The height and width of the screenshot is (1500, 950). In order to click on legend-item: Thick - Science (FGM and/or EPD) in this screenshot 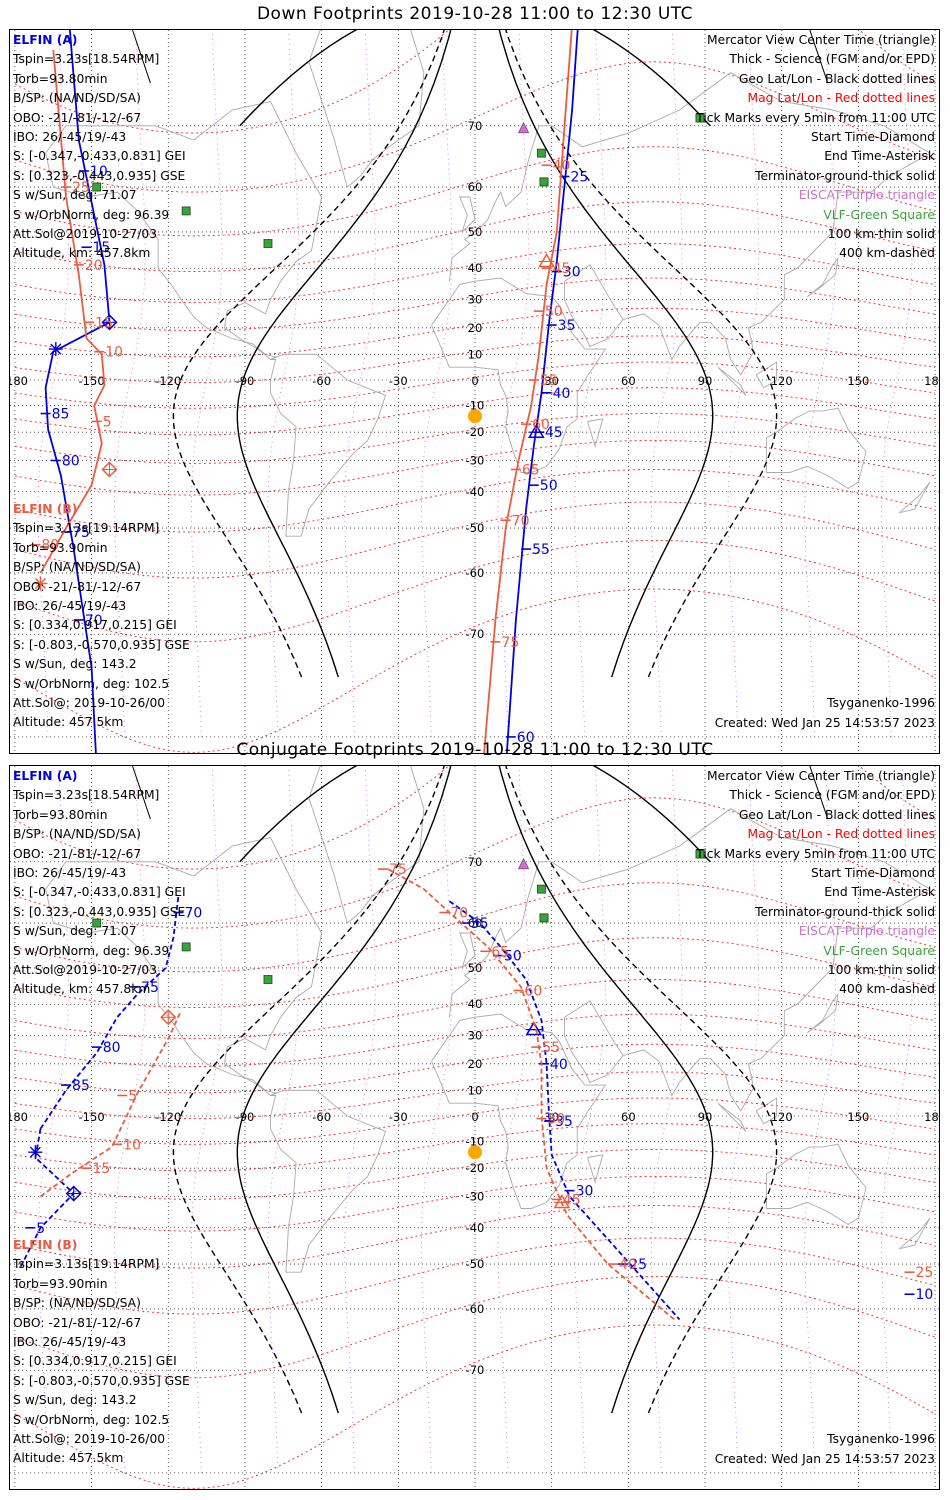, I will do `click(832, 59)`.